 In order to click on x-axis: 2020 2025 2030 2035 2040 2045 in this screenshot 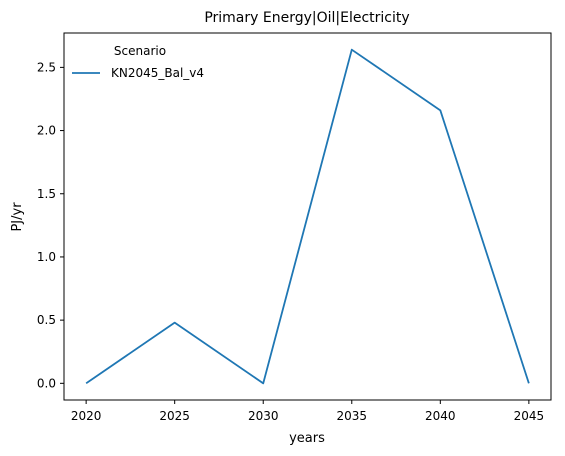, I will do `click(307, 411)`.